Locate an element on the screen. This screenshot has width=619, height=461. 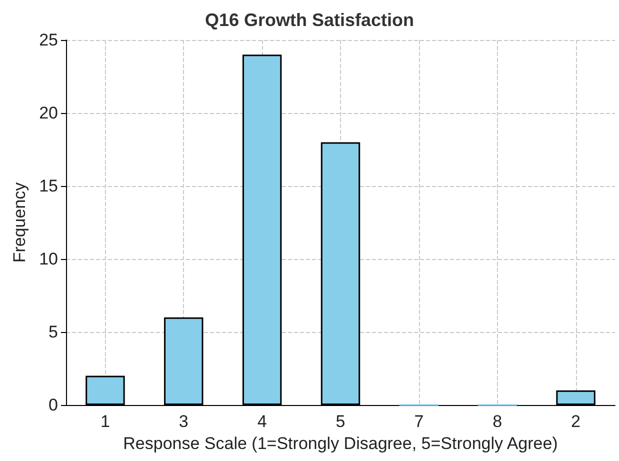
x-tick-label: 1 is located at coordinates (105, 421).